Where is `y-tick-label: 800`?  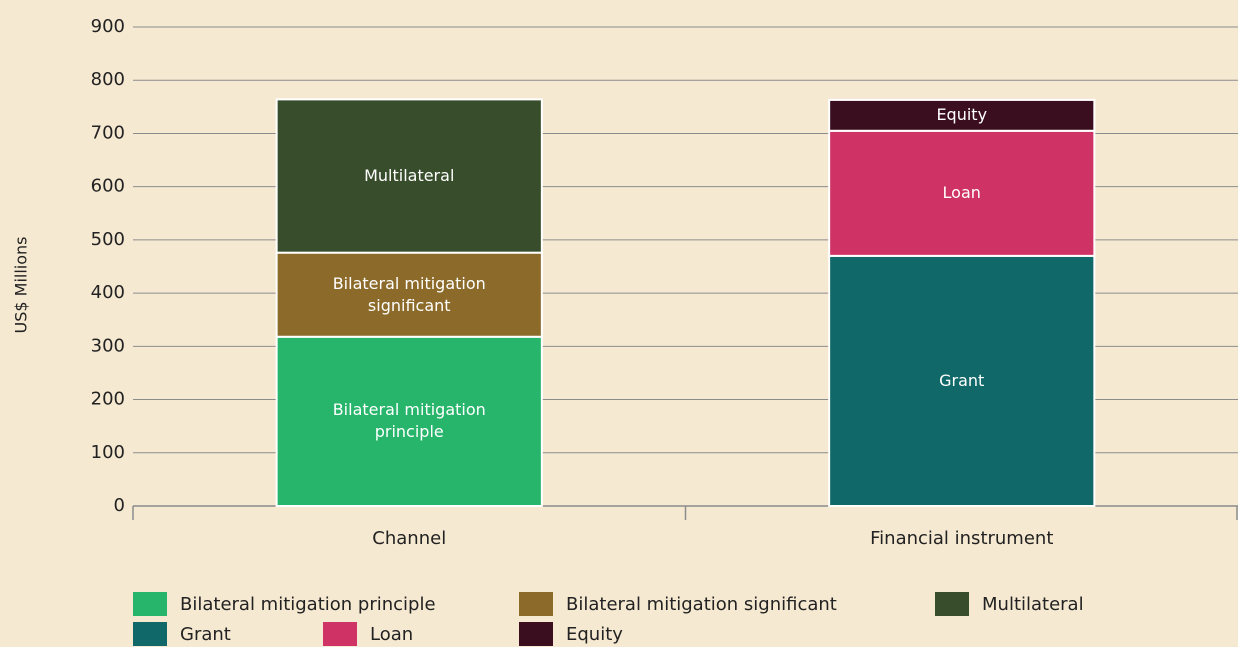
y-tick-label: 800 is located at coordinates (108, 79).